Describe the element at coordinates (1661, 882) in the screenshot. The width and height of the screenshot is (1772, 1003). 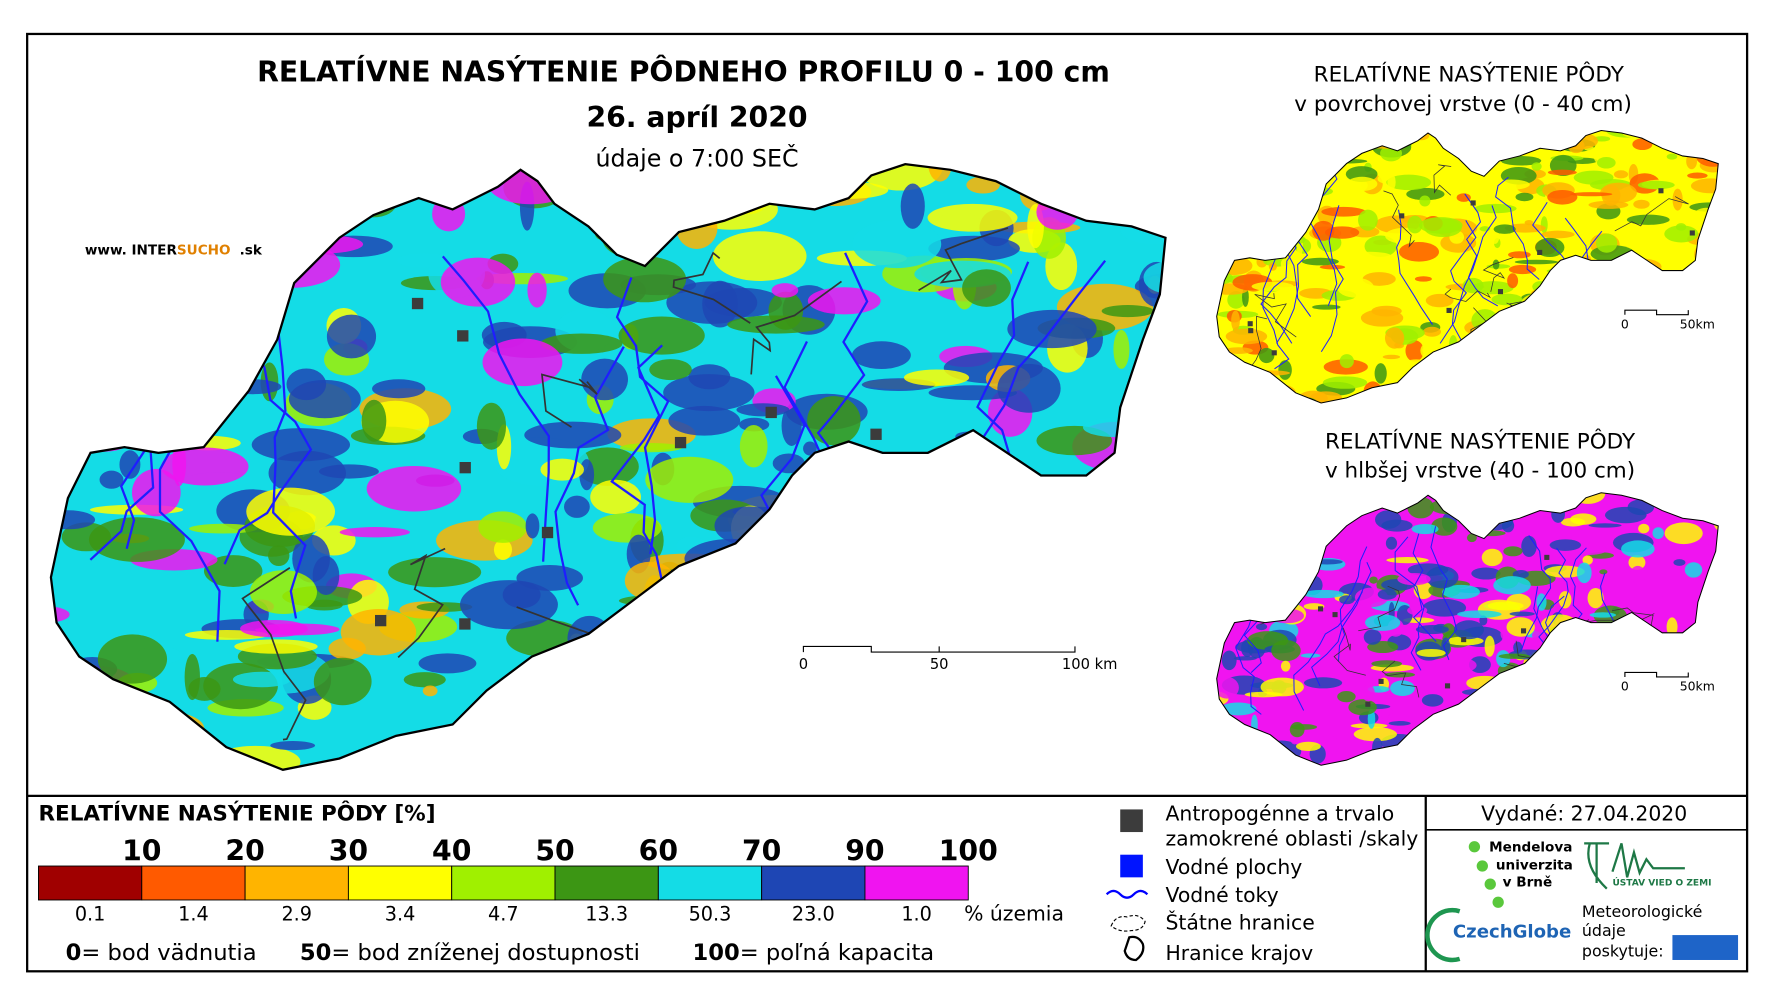
I see `credit: ÚSTAV VIED O ZEMI` at that location.